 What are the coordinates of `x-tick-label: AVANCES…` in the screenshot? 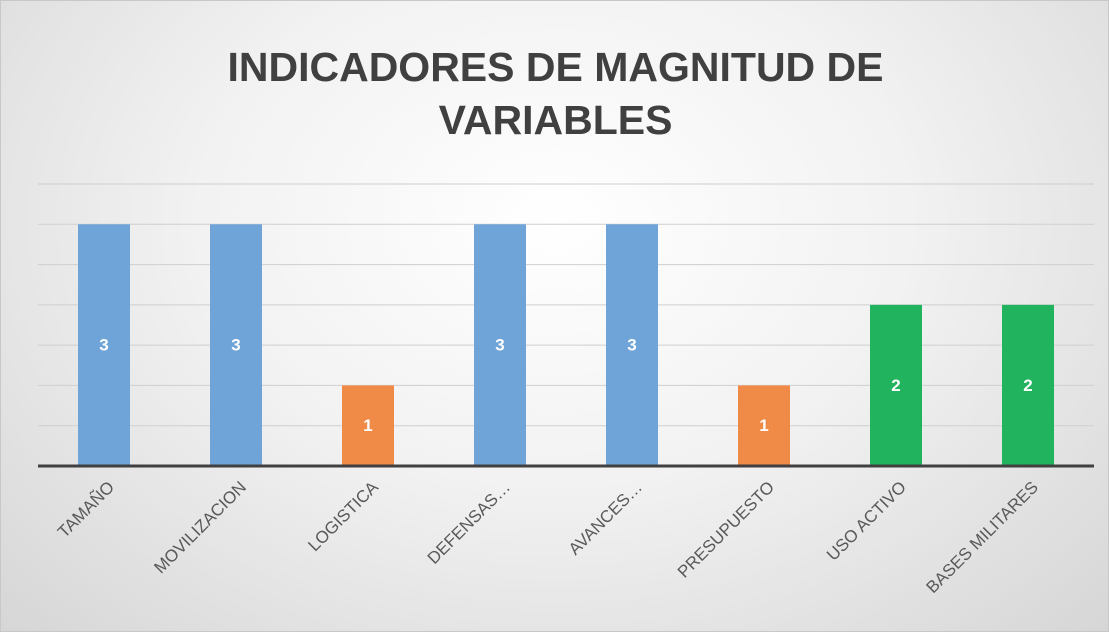 It's located at (605, 518).